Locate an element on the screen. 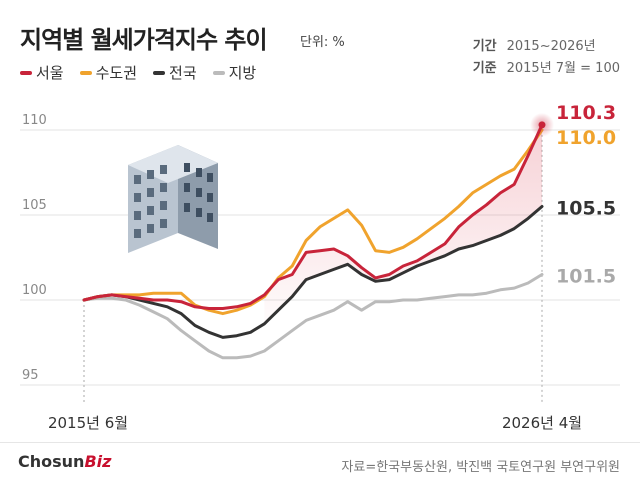  end-labels: 110.3 110.0 105.5 101.5 is located at coordinates (586, 195).